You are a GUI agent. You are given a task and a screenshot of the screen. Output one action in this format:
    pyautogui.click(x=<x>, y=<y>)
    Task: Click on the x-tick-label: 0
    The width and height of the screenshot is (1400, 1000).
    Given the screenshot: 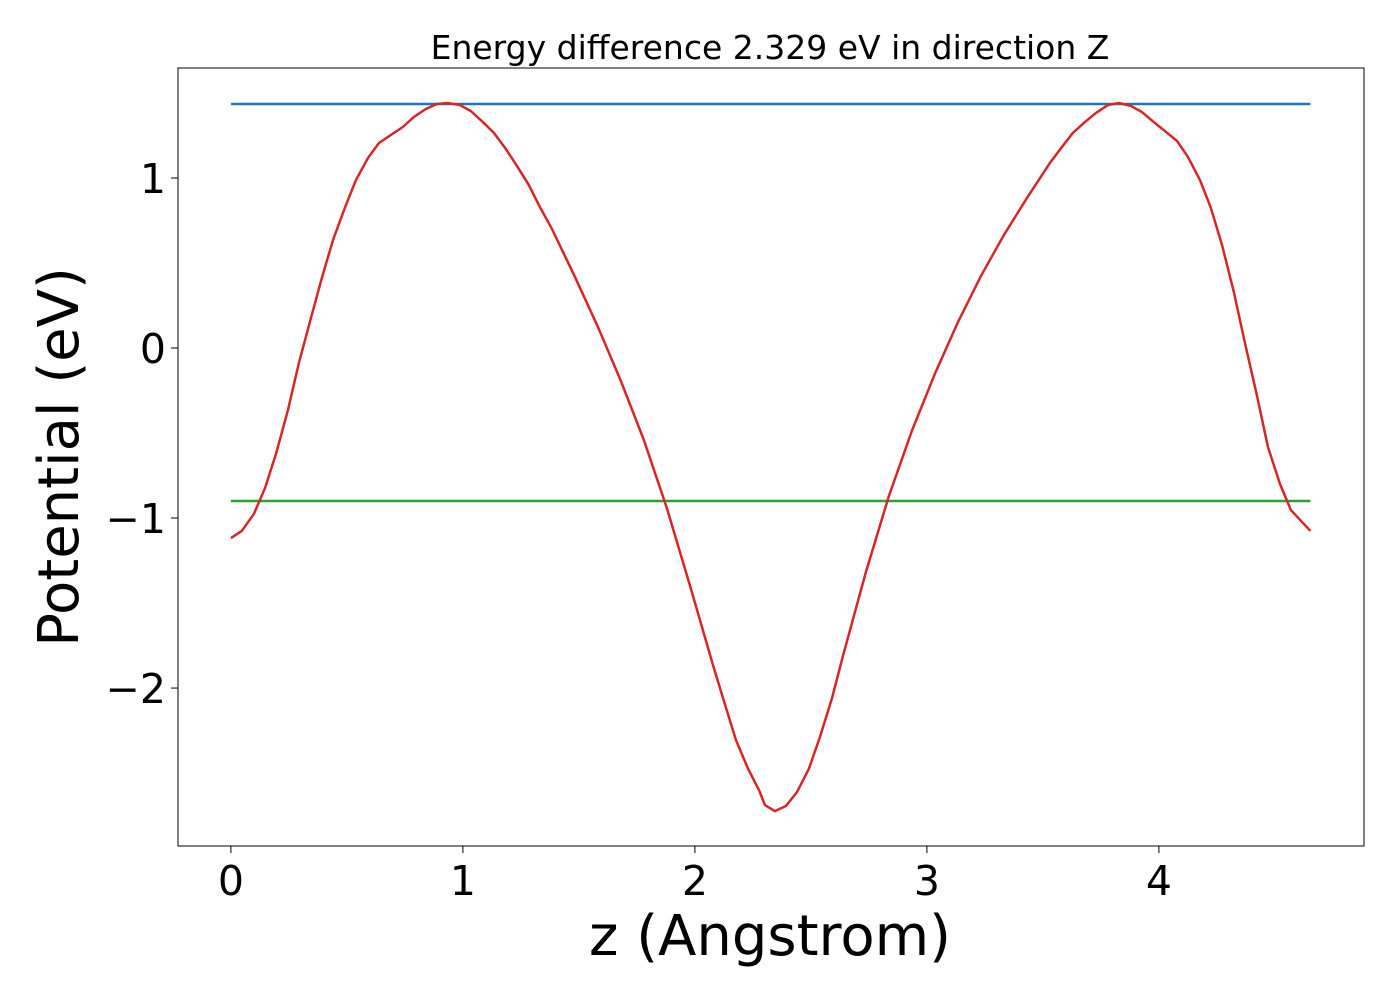 What is the action you would take?
    pyautogui.click(x=231, y=881)
    